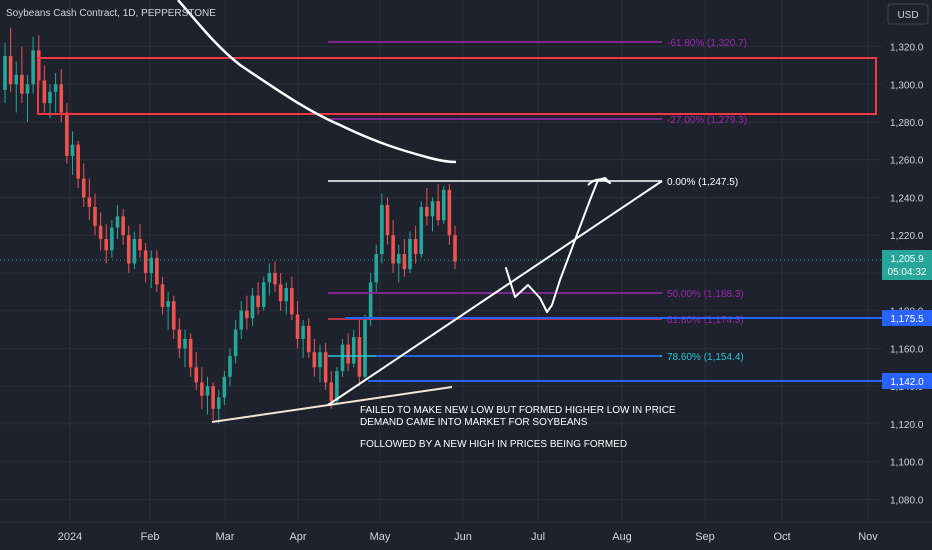 This screenshot has height=550, width=932. I want to click on higher-low-trendline, so click(332, 404).